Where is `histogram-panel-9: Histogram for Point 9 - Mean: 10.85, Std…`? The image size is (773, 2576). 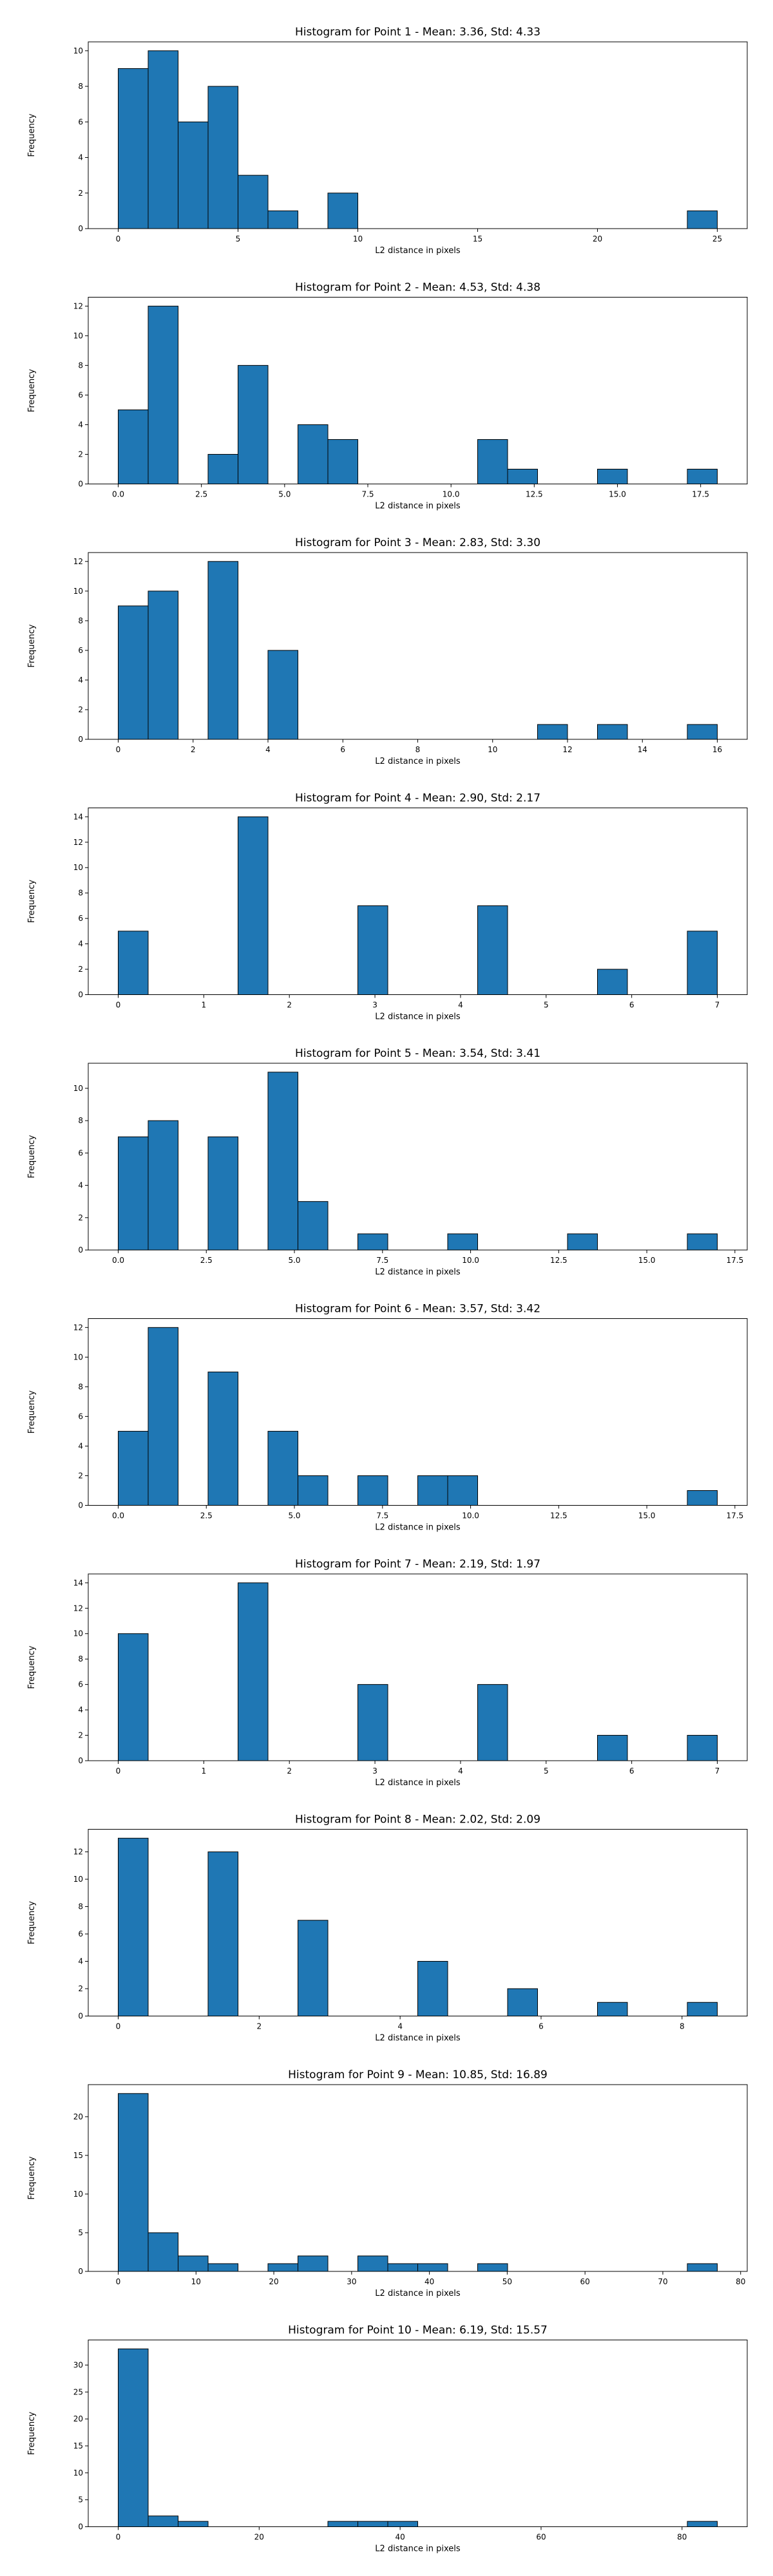
histogram-panel-9: Histogram for Point 9 - Mean: 10.85, Std… is located at coordinates (387, 2183).